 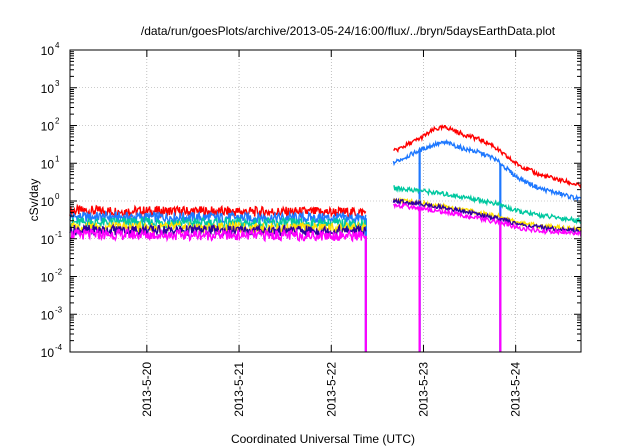 What do you see at coordinates (59, 309) in the screenshot?
I see `y-tick-exponent: -3` at bounding box center [59, 309].